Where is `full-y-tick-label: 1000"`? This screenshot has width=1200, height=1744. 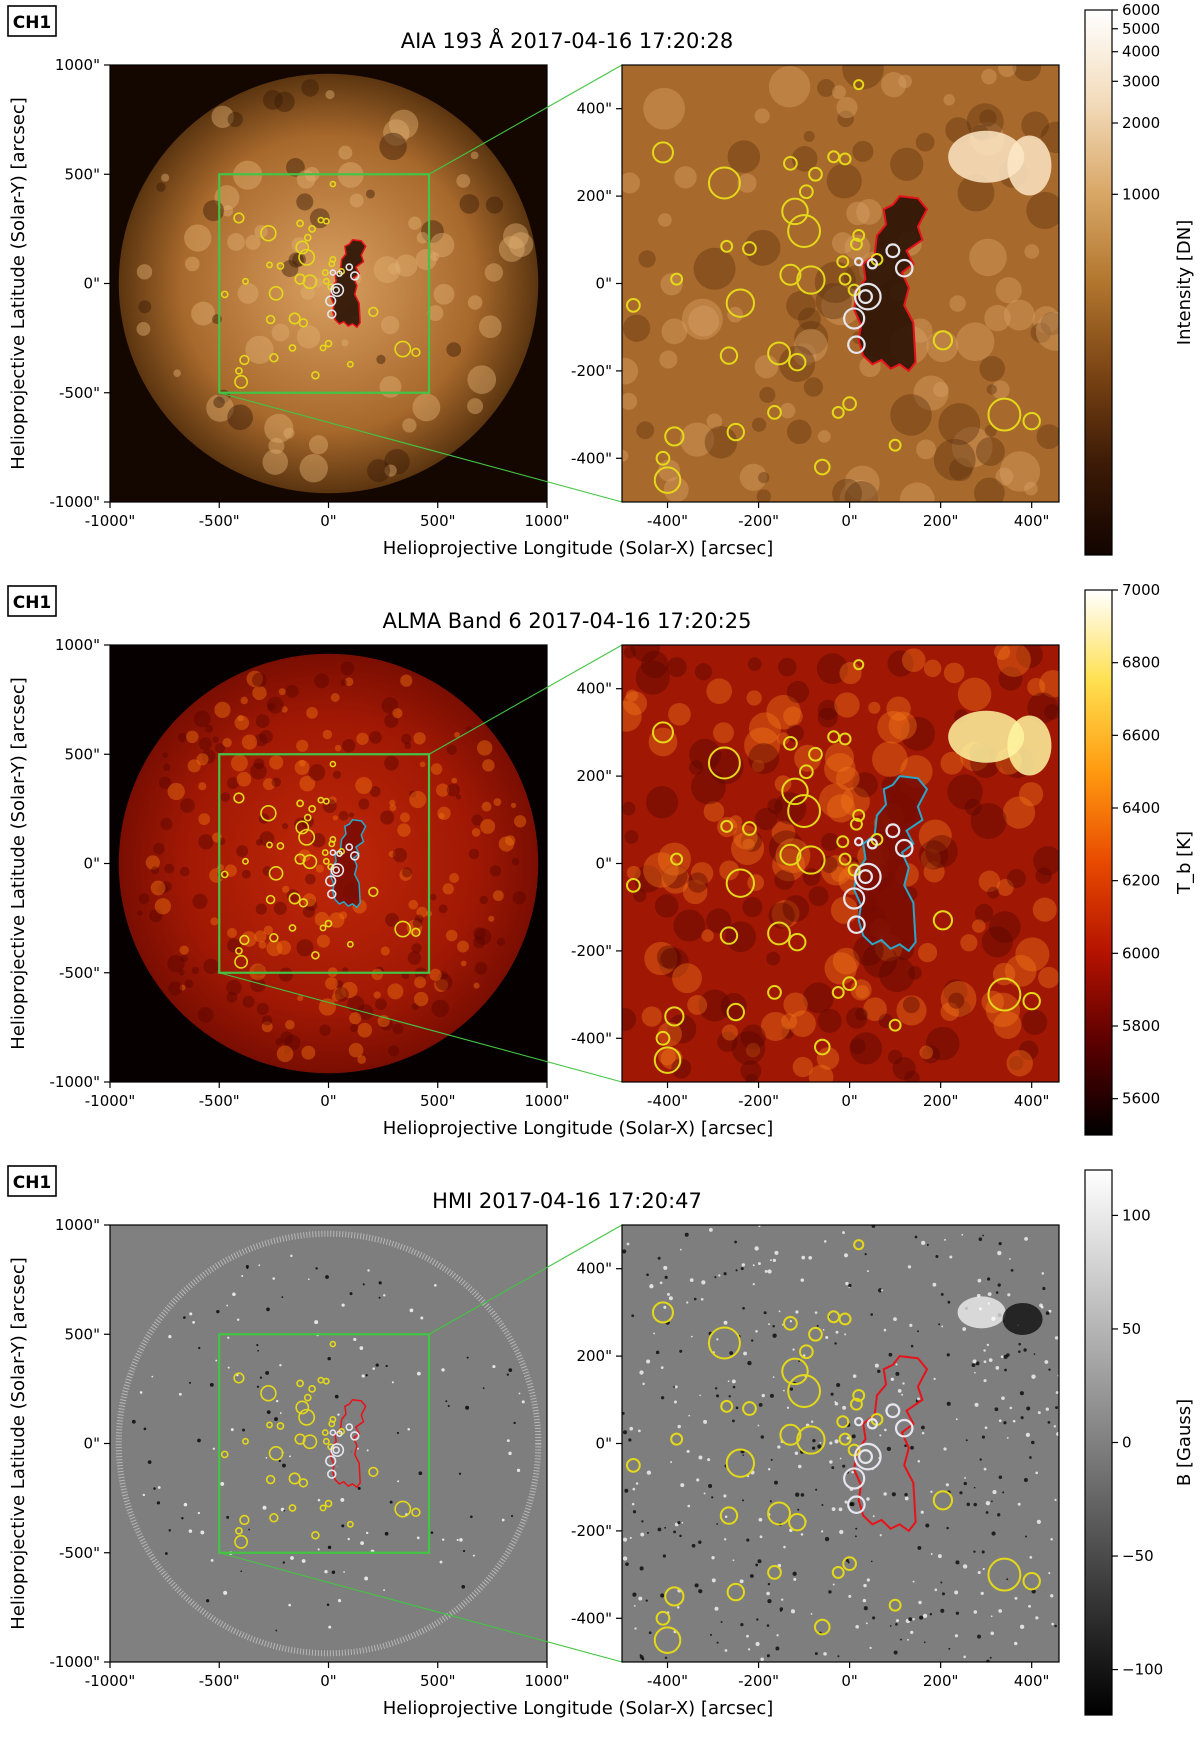
full-y-tick-label: 1000" is located at coordinates (77, 1225).